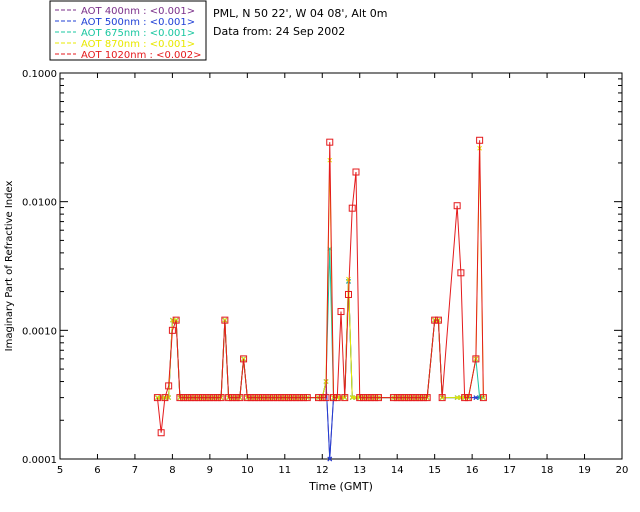 Image resolution: width=640 pixels, height=512 pixels. I want to click on legend-entry: AOT 870nm : <0.001>, so click(138, 44).